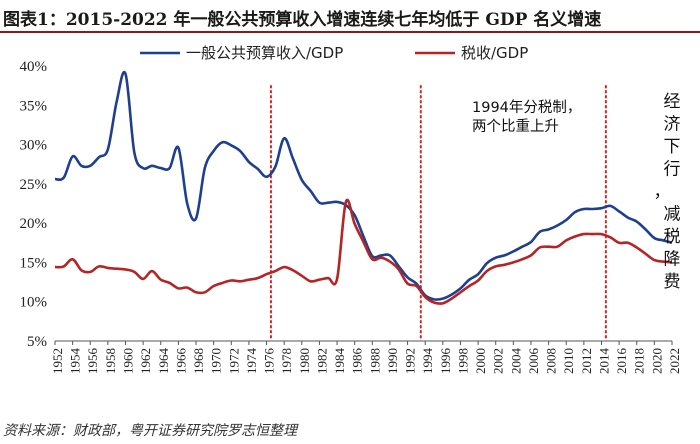  I want to click on annotation-tax-cut-char: 行, so click(672, 170).